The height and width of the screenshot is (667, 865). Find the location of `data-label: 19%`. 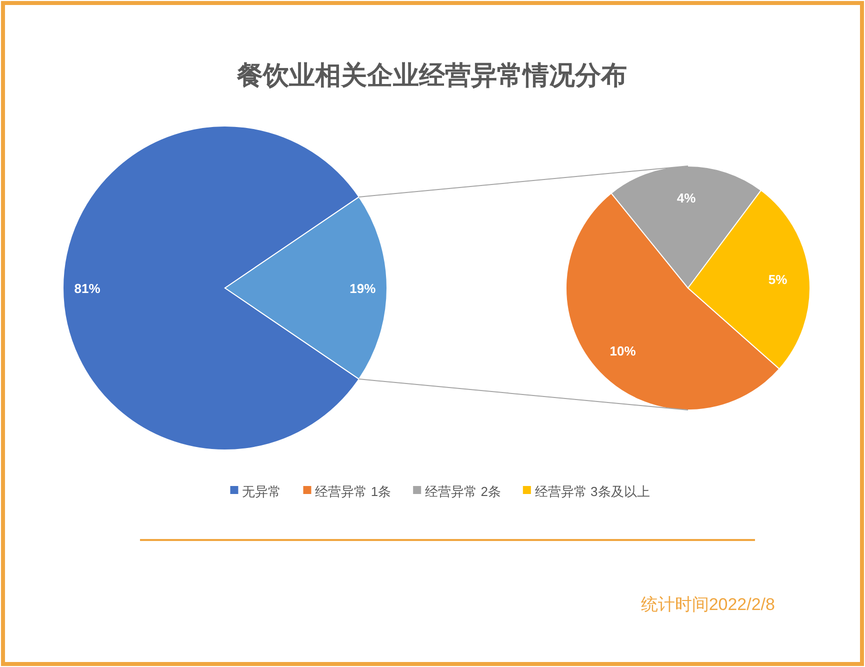

data-label: 19% is located at coordinates (363, 288).